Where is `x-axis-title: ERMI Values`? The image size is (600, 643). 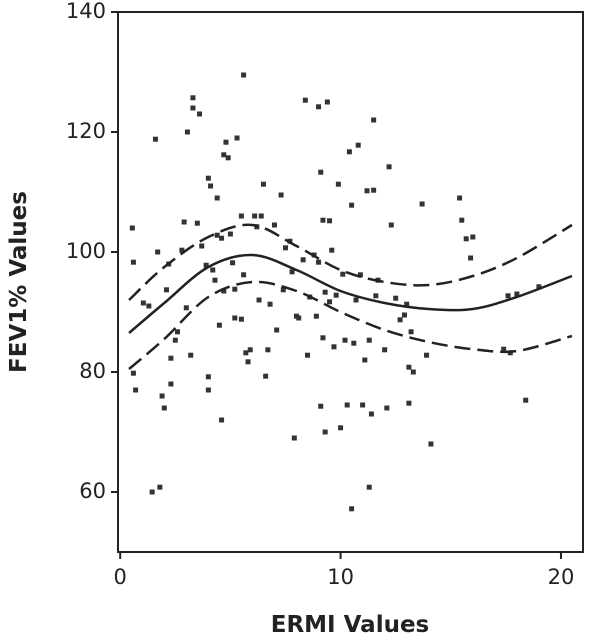
x-axis-title: ERMI Values is located at coordinates (350, 625).